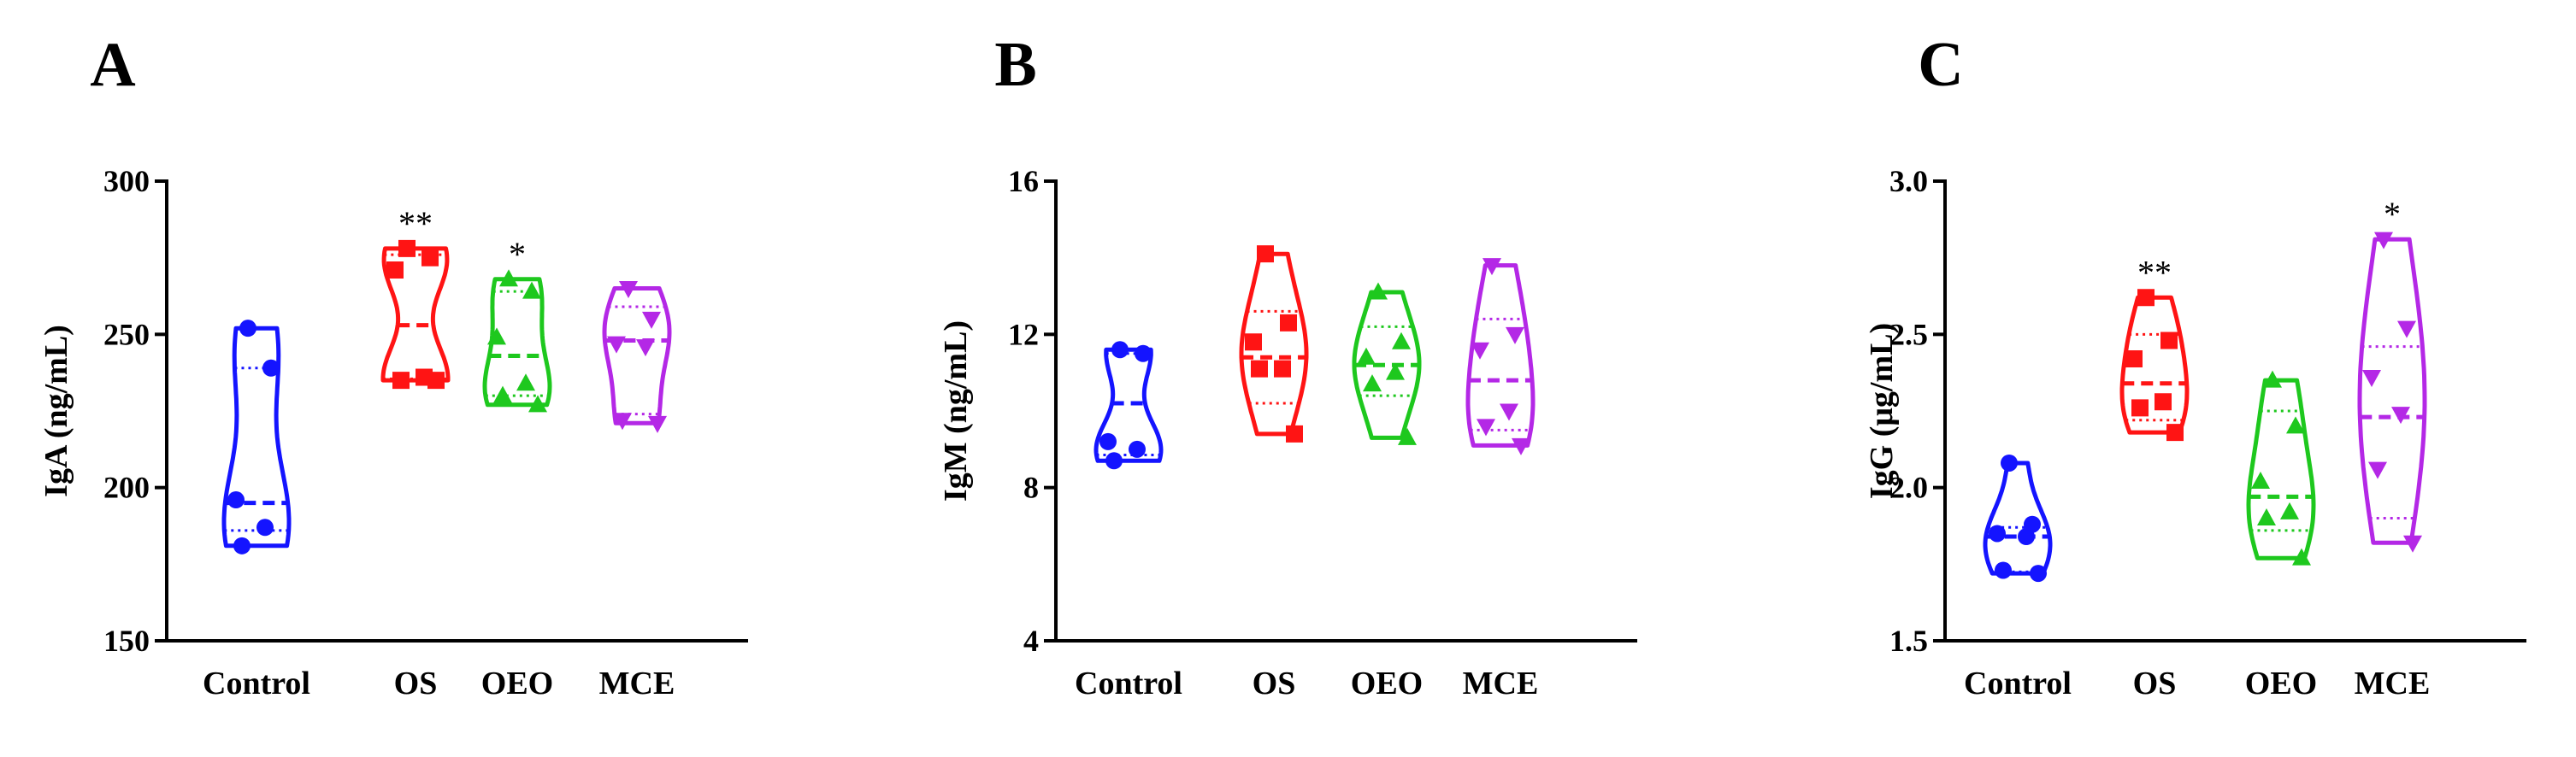  Describe the element at coordinates (1940, 65) in the screenshot. I see `panel-letter: C` at that location.